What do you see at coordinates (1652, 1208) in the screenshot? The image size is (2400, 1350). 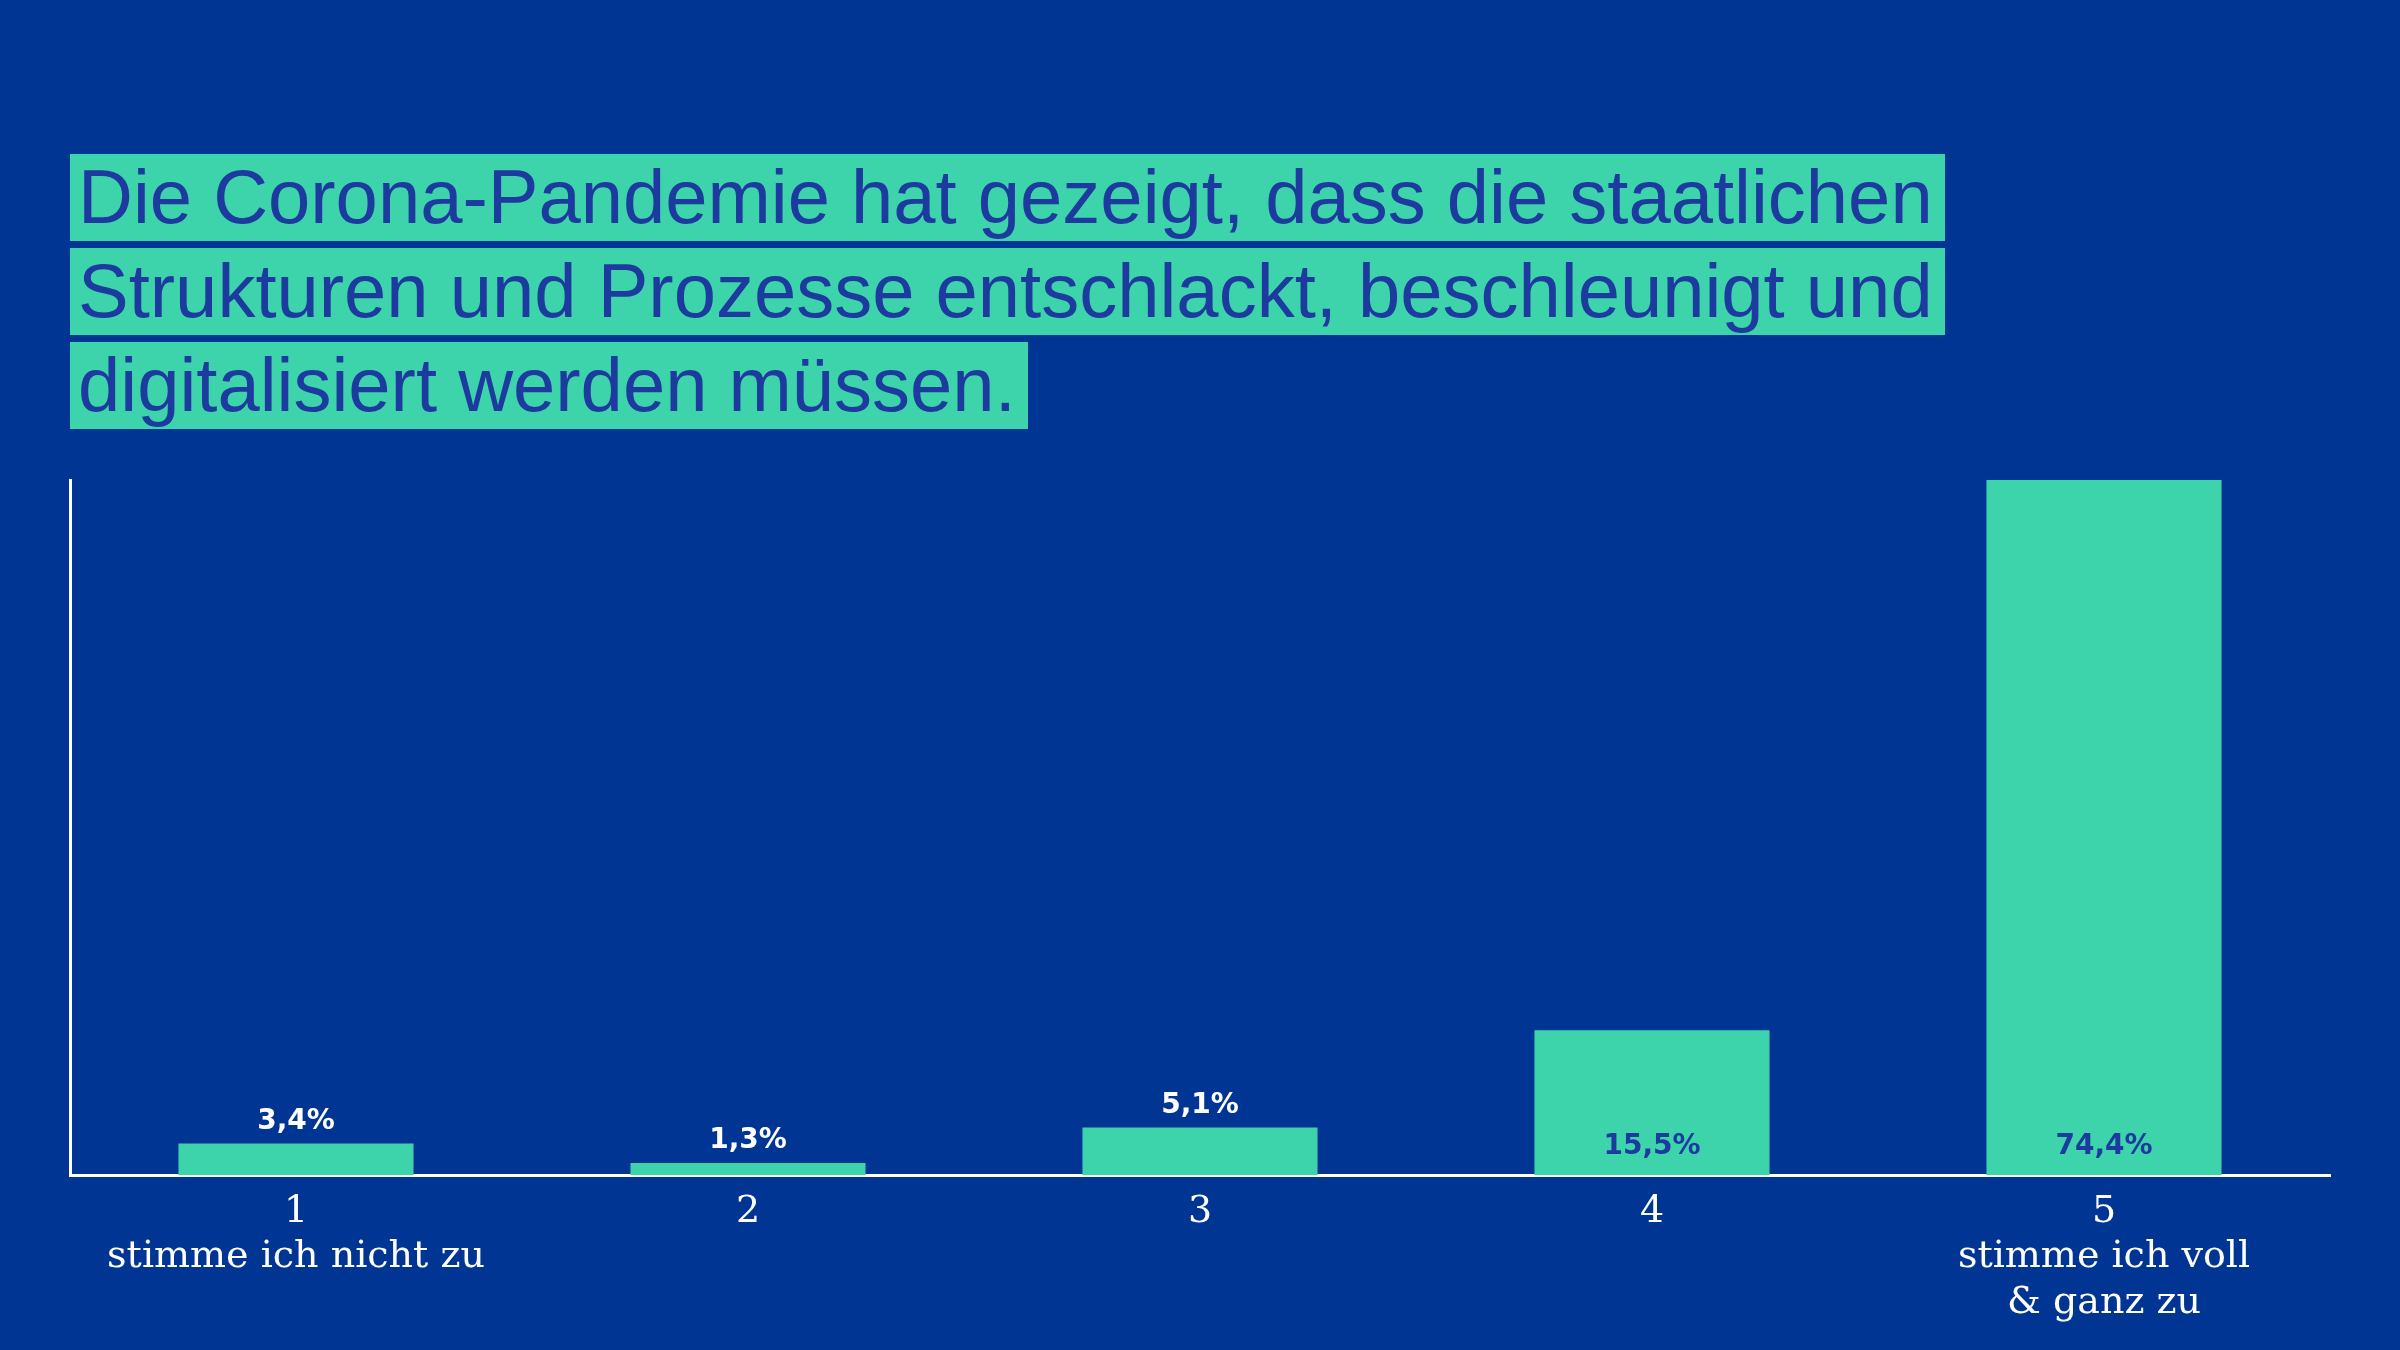 I see `x-tick-label: 4` at bounding box center [1652, 1208].